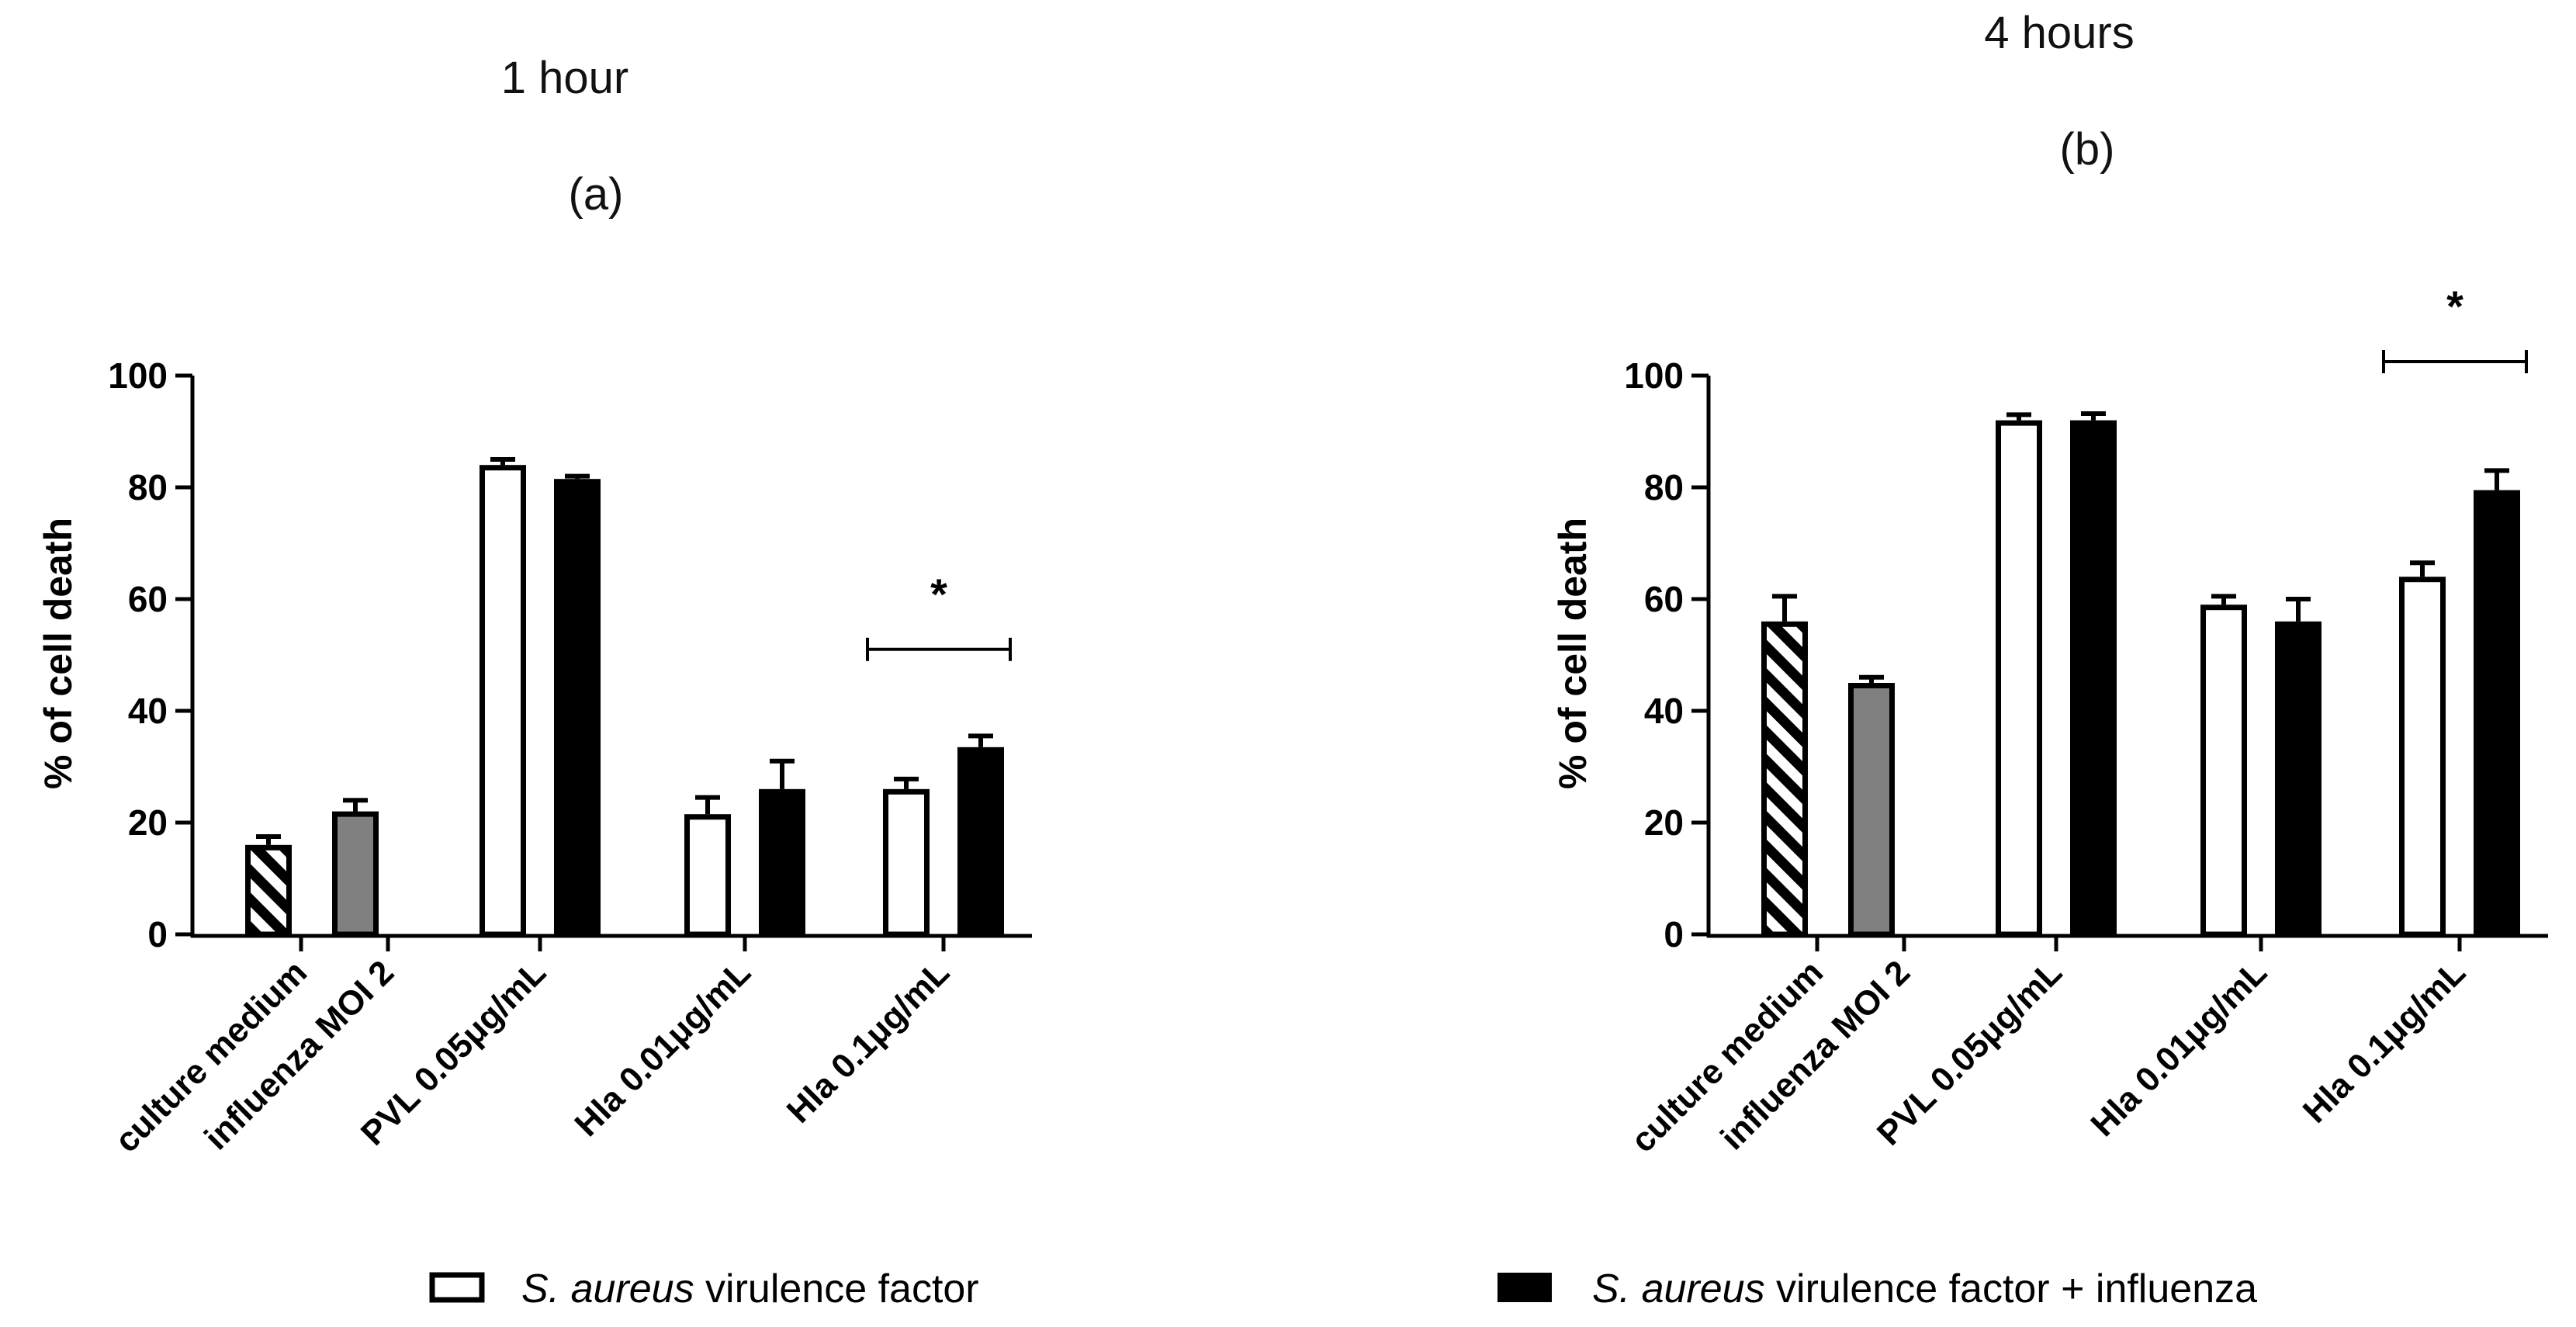 This screenshot has height=1327, width=2576. I want to click on panel-b-bar-hla-0-1-g-ml-white, so click(2422, 757).